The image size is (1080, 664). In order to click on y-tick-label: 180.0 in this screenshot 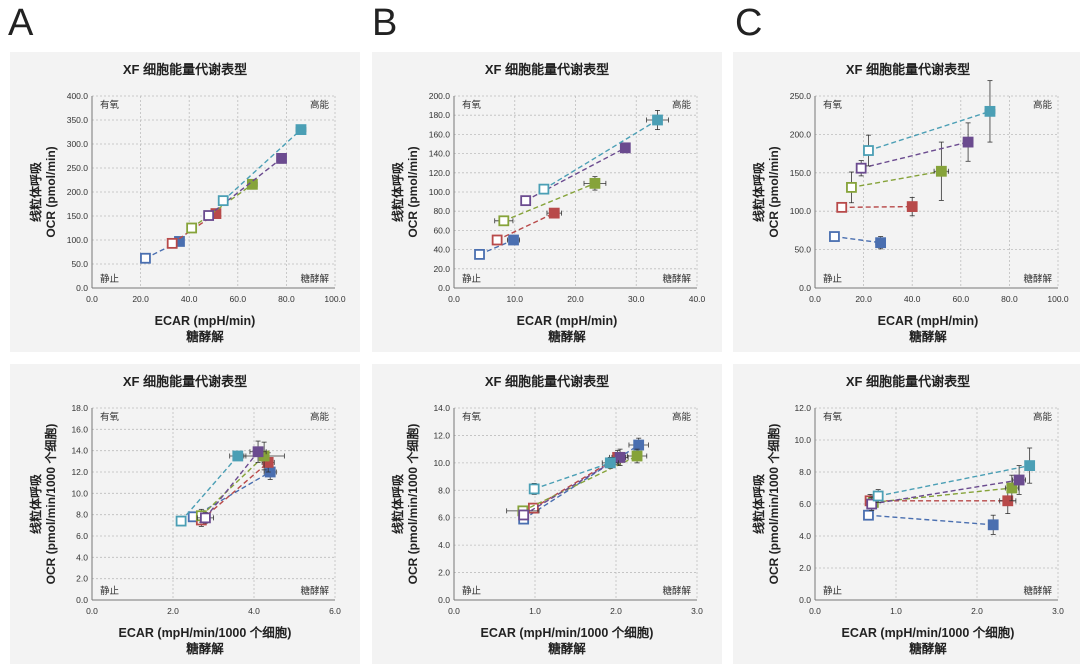, I will do `click(440, 115)`.